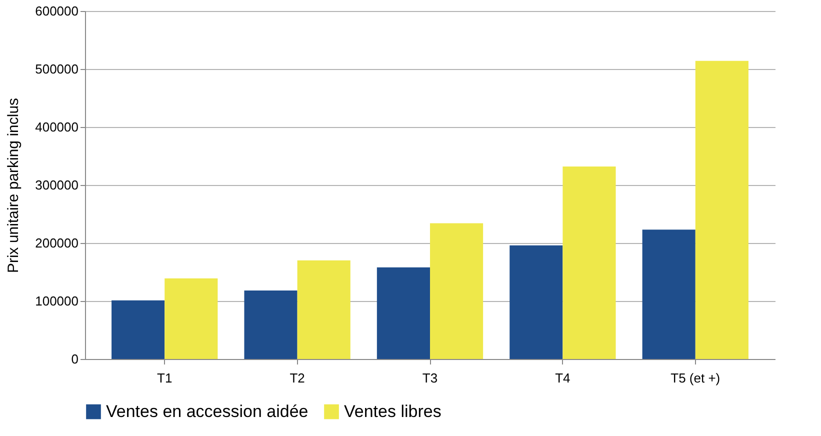 The width and height of the screenshot is (821, 436). Describe the element at coordinates (56, 185) in the screenshot. I see `y-tick-label: 300000` at that location.